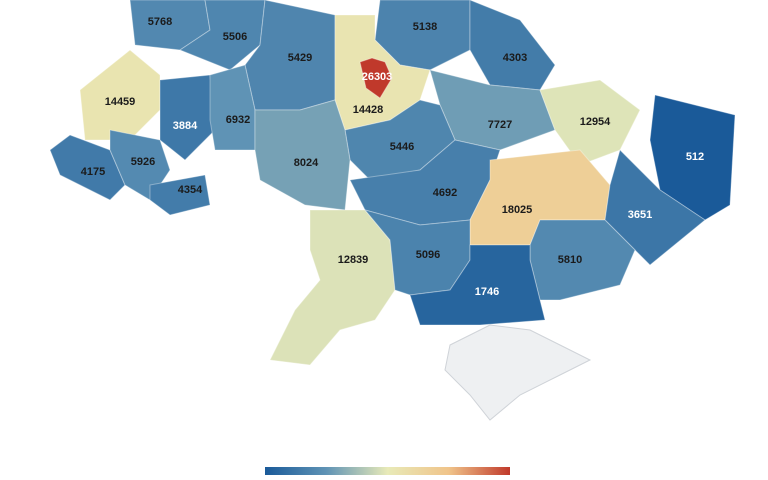 The width and height of the screenshot is (768, 480). I want to click on region-value: 4354, so click(190, 190).